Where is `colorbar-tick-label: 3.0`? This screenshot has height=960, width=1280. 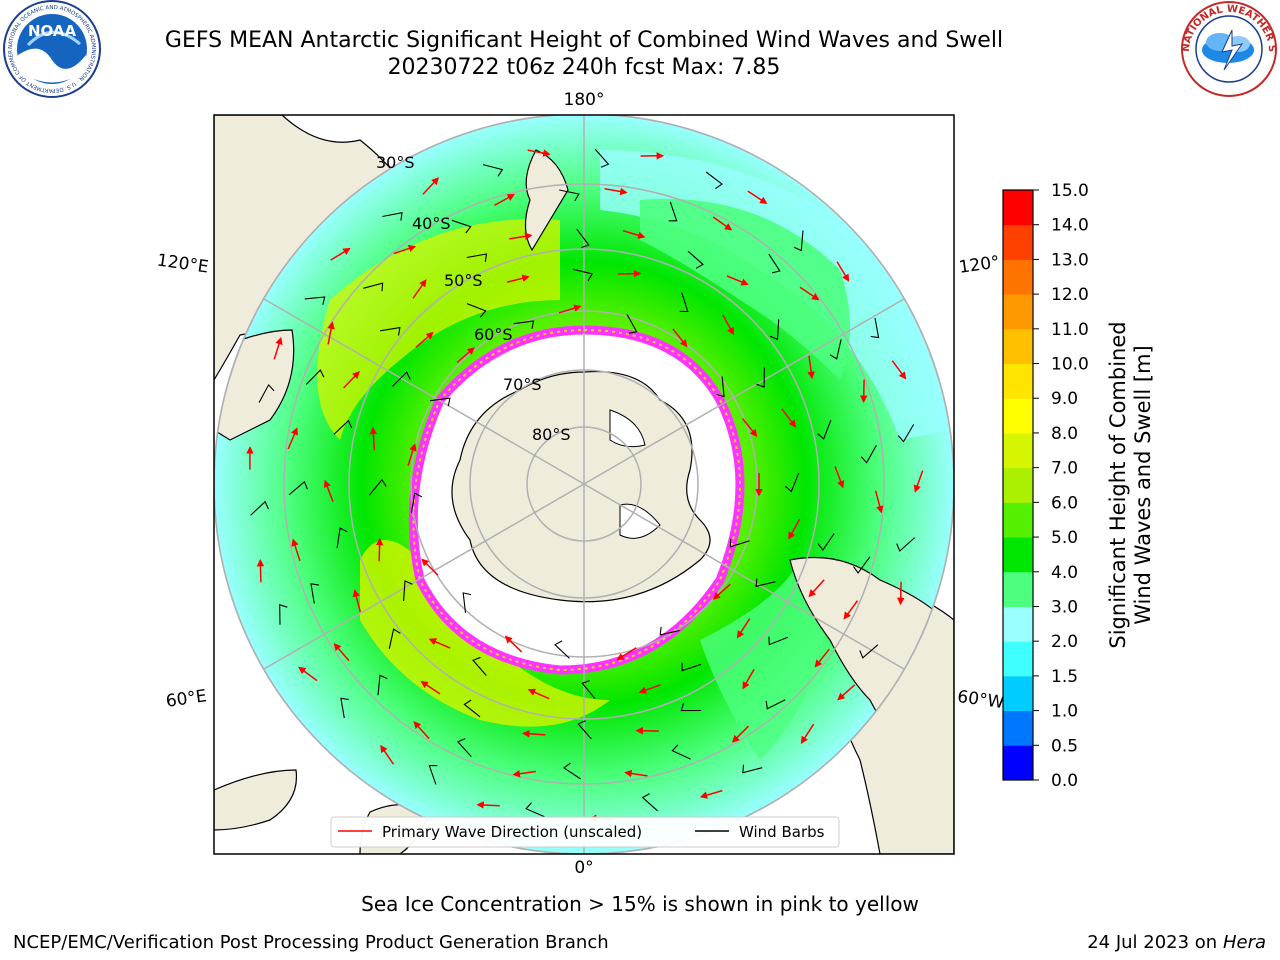
colorbar-tick-label: 3.0 is located at coordinates (1064, 607).